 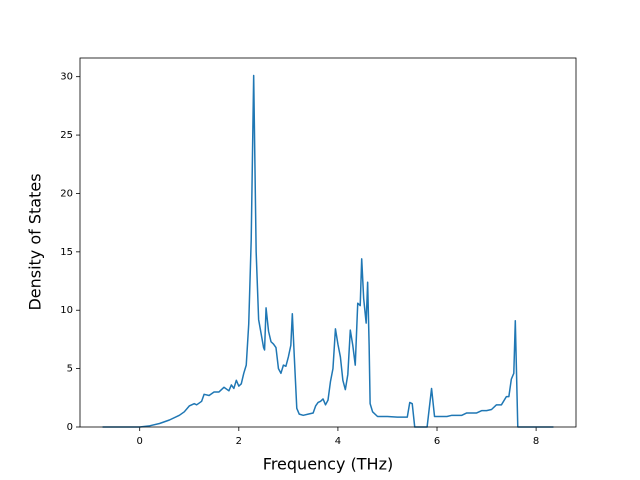 I want to click on y-tick-label: 10, so click(x=66, y=310).